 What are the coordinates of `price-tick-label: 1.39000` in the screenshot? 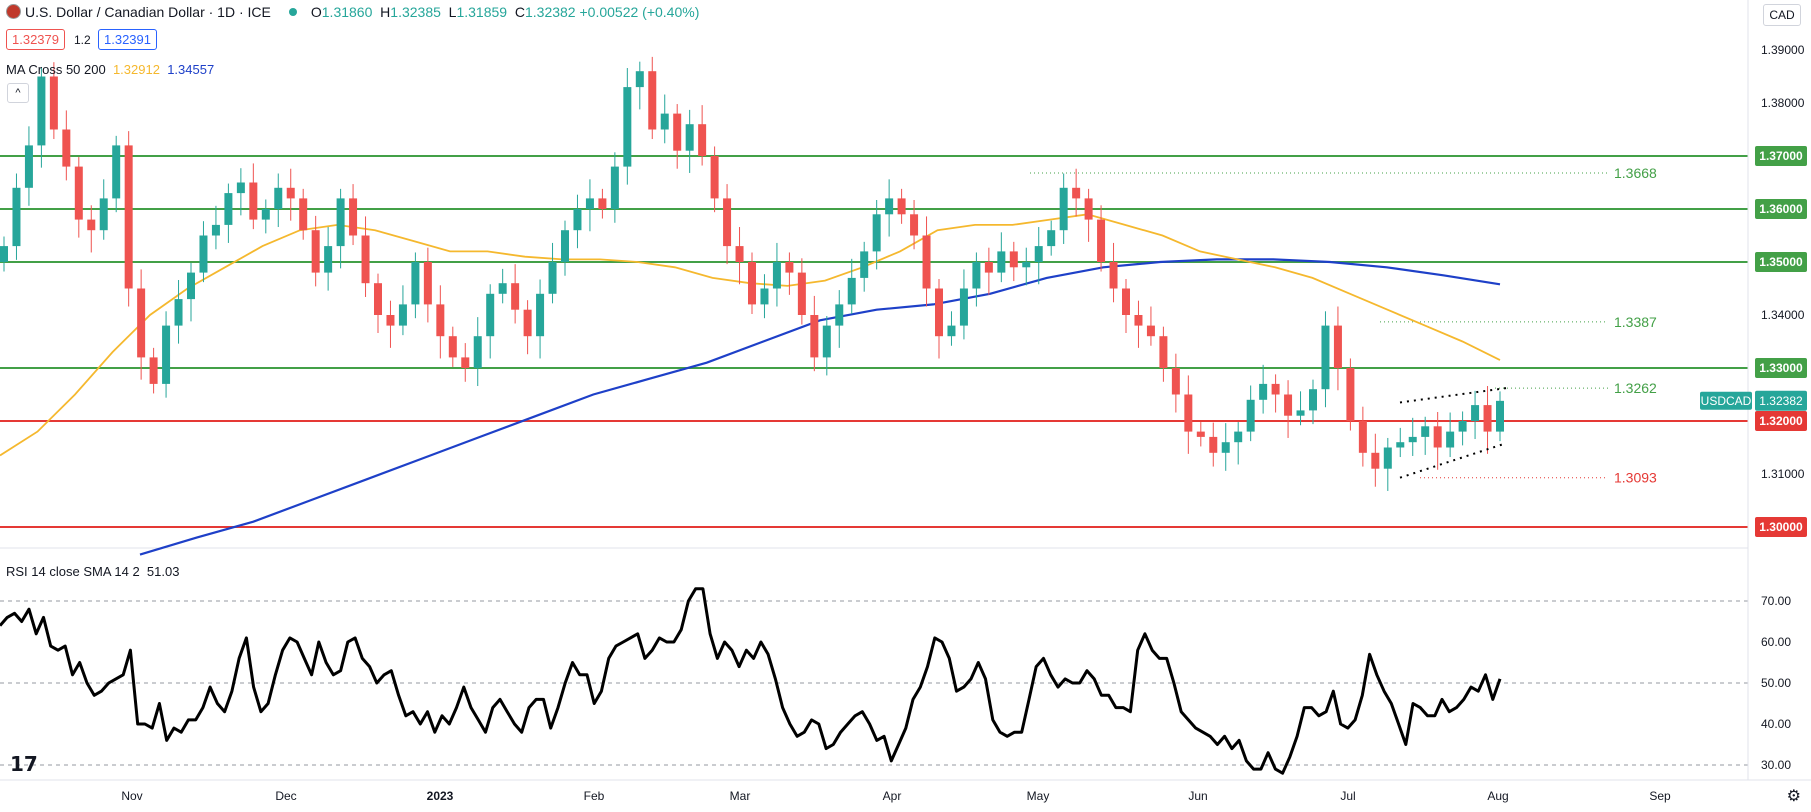 It's located at (1783, 50).